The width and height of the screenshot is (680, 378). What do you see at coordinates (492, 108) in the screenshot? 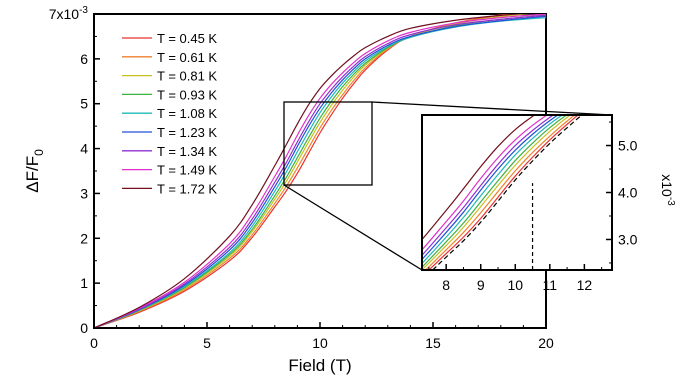
I see `zoom-connector-top` at bounding box center [492, 108].